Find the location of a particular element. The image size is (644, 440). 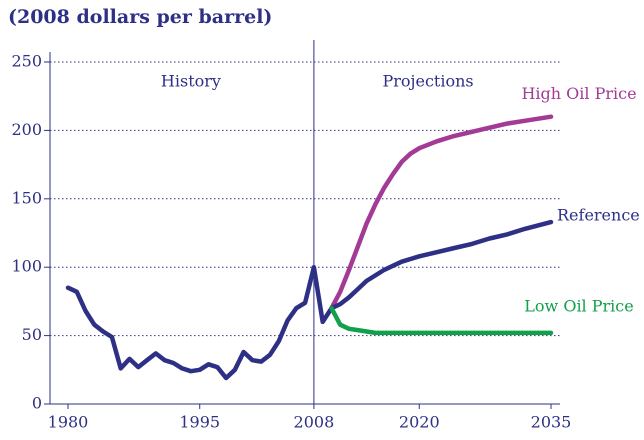

y-tick-label: 250 is located at coordinates (26, 61).